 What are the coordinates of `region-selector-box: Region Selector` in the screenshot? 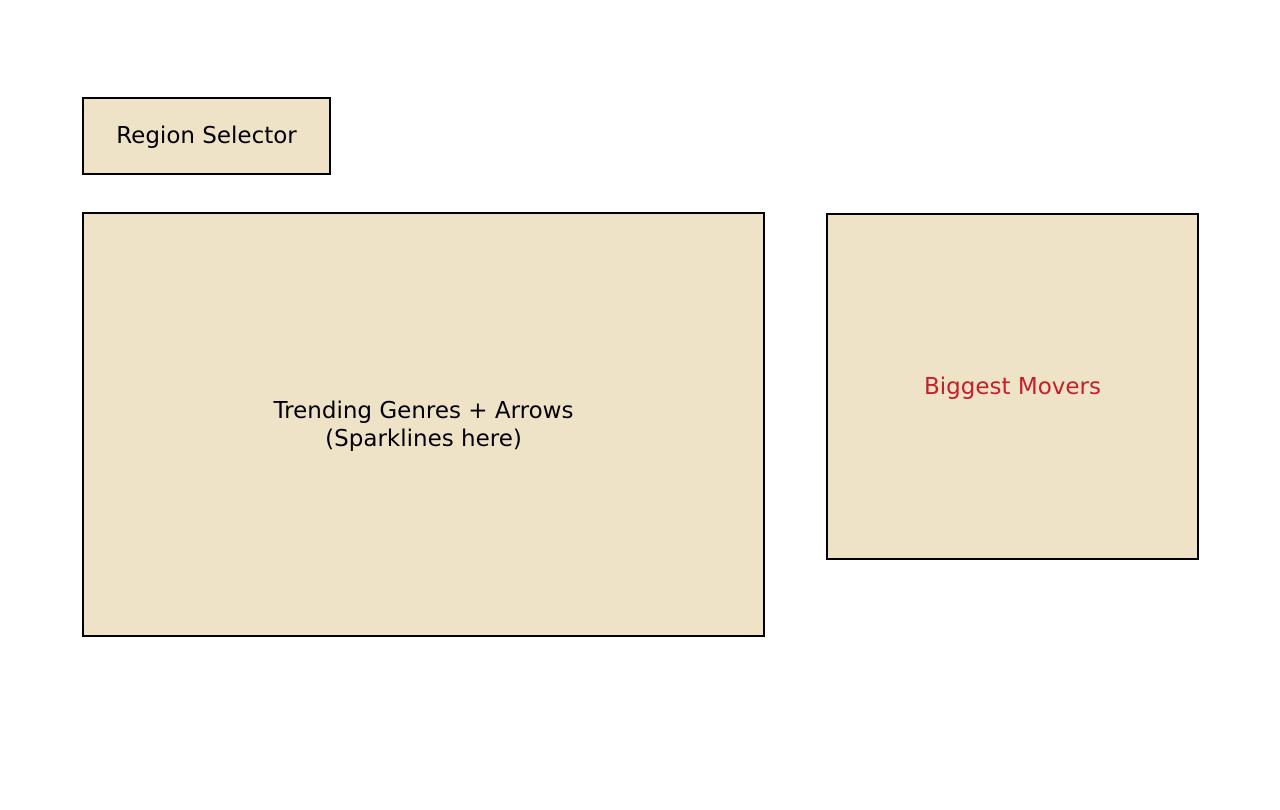 It's located at (206, 136).